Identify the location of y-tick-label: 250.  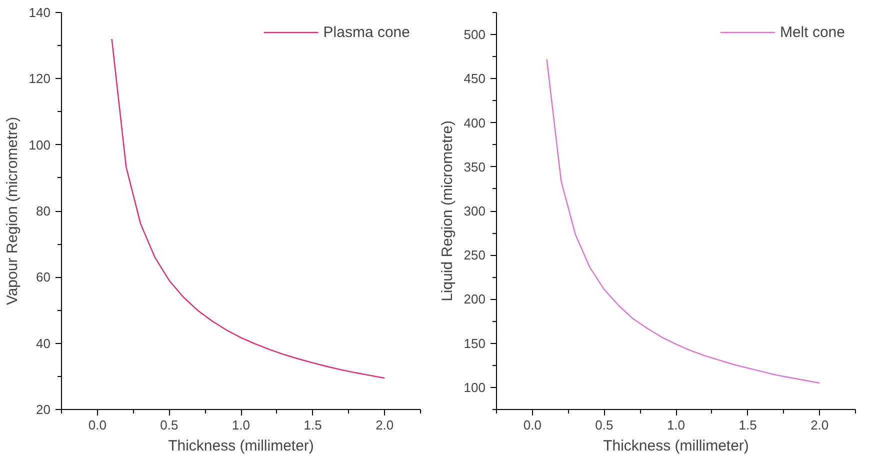
(475, 255).